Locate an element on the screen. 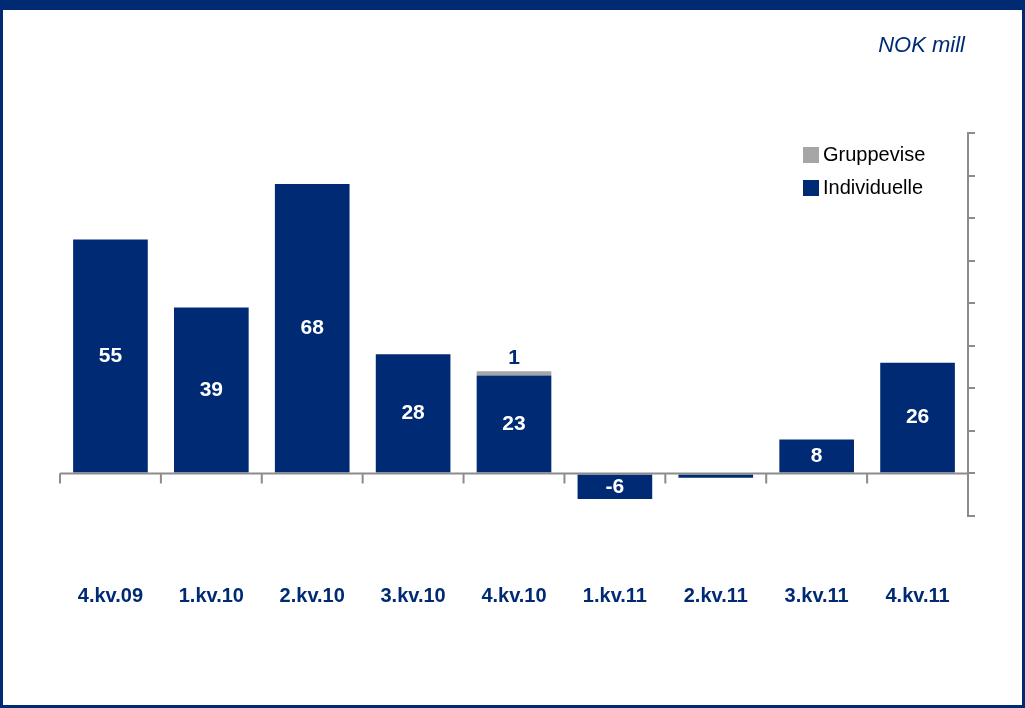 The height and width of the screenshot is (708, 1025). x-tick-label: 4.kv.11 is located at coordinates (917, 594).